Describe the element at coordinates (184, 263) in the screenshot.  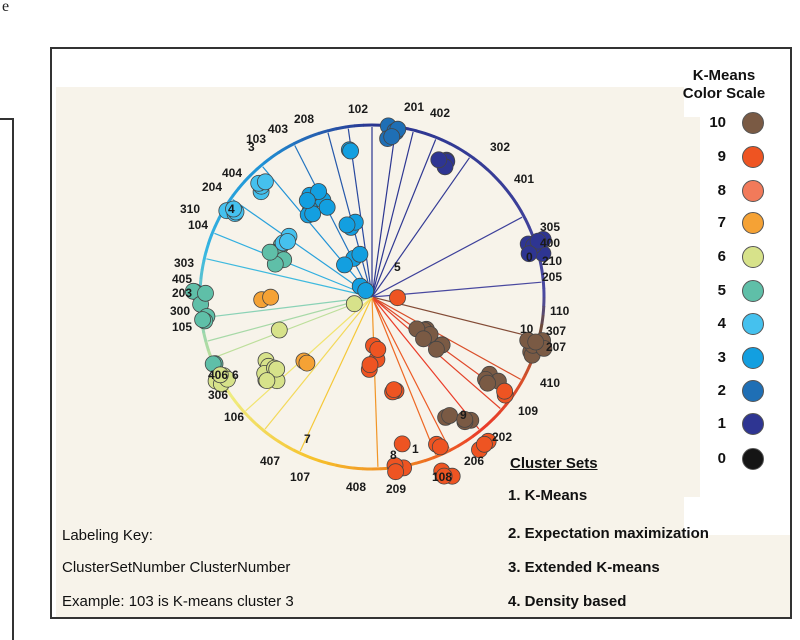
I see `cluster-label: 303` at that location.